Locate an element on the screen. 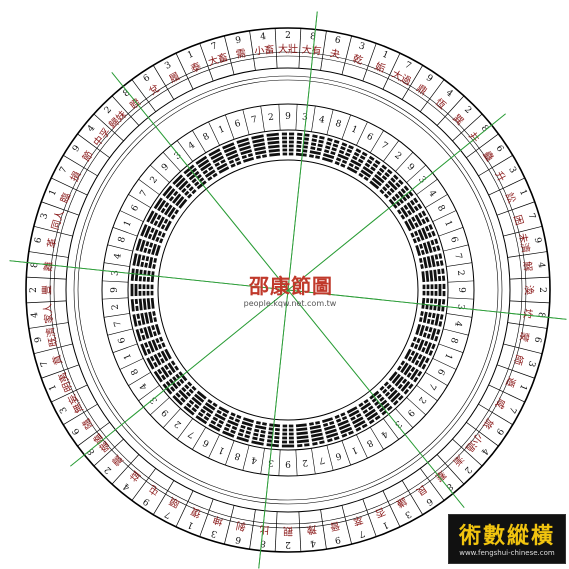 Image resolution: width=569 pixels, height=569 pixels. inner-digit: 9 is located at coordinates (288, 463).